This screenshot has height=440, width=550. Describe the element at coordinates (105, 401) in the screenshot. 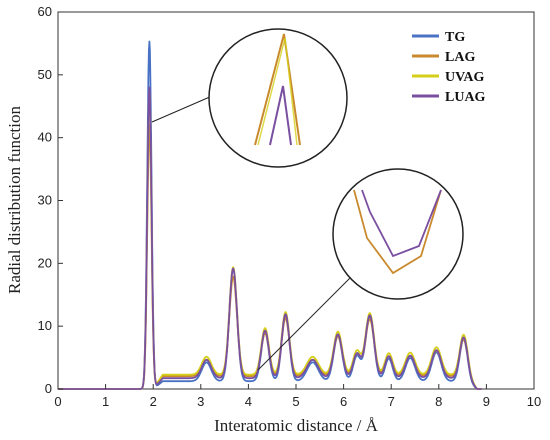

I see `x-tick-label: 1` at that location.